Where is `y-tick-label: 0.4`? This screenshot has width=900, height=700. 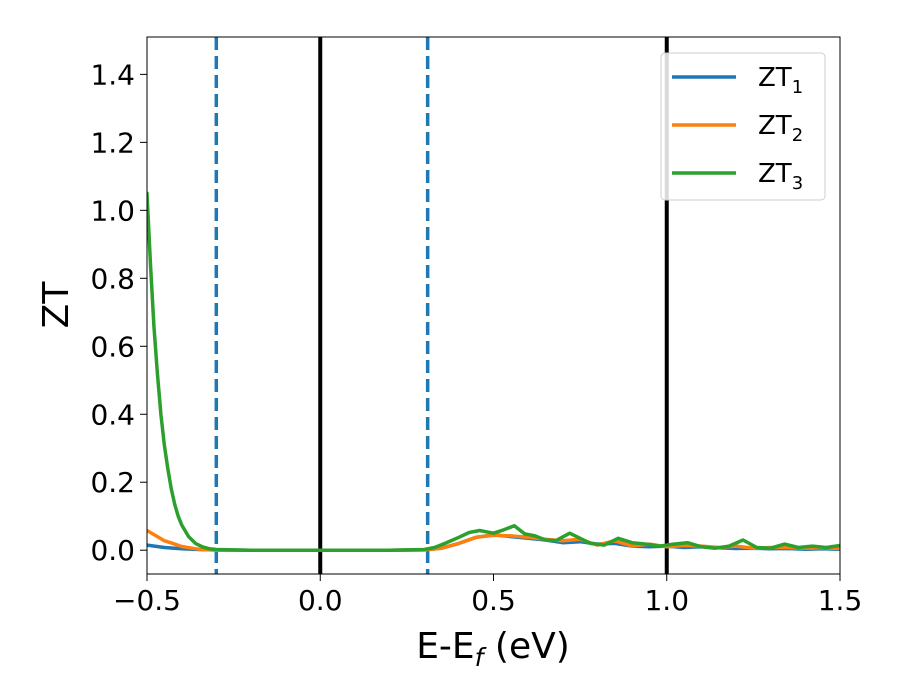
y-tick-label: 0.4 is located at coordinates (112, 414).